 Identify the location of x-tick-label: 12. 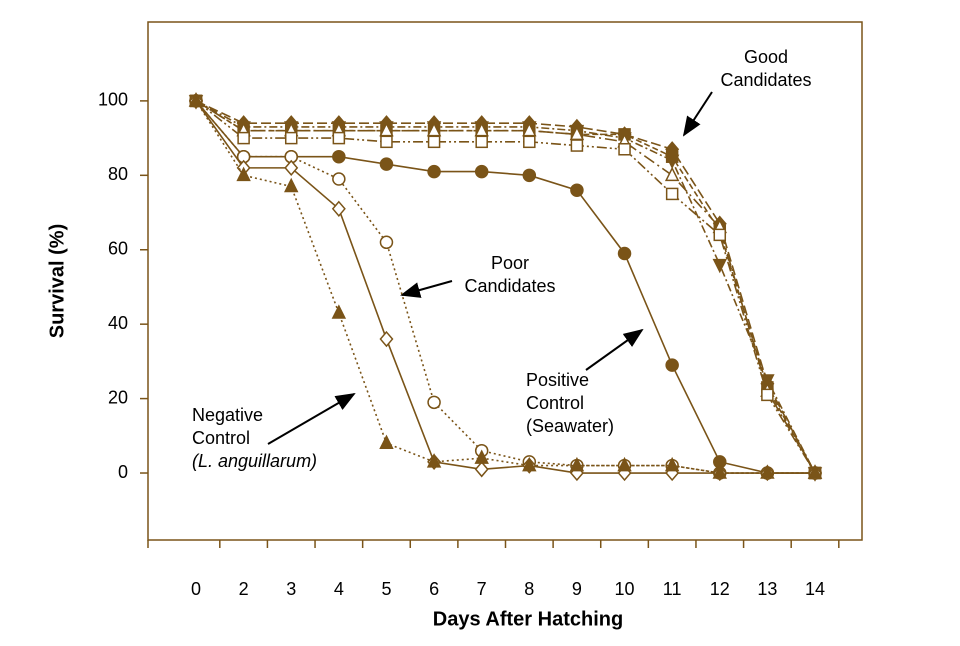
(720, 589).